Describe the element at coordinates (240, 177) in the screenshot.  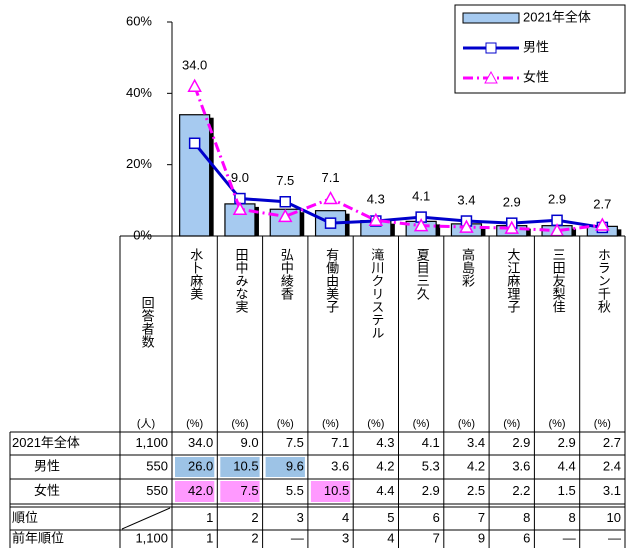
I see `data-label: 9.0` at that location.